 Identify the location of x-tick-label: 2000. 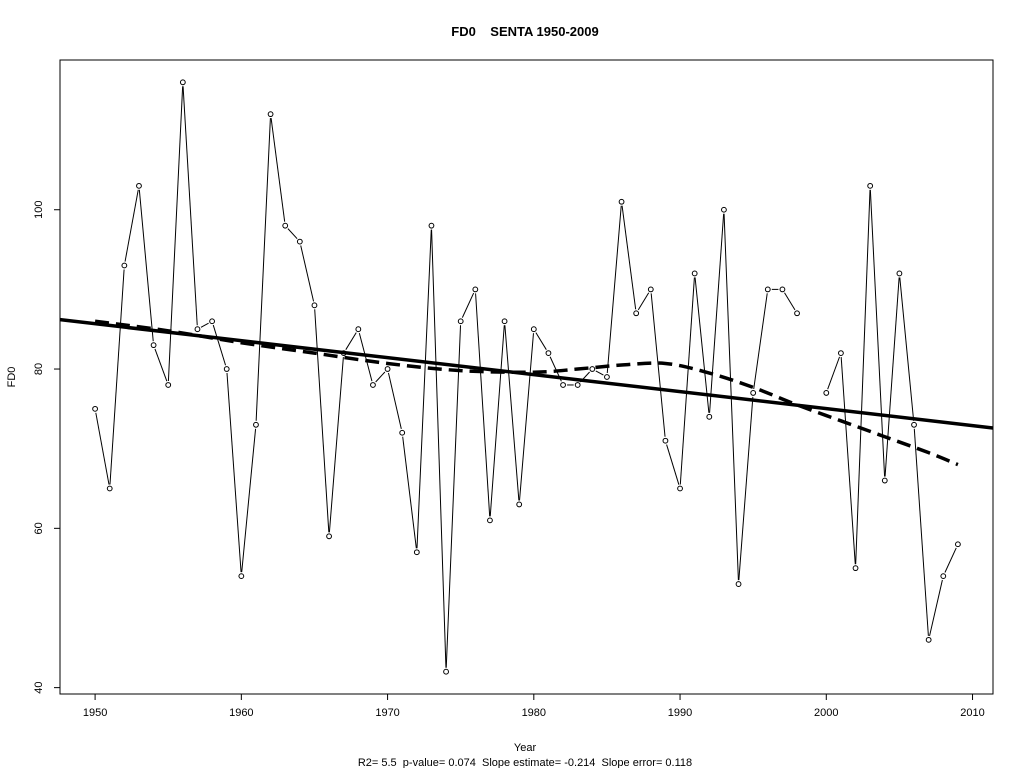
(826, 713).